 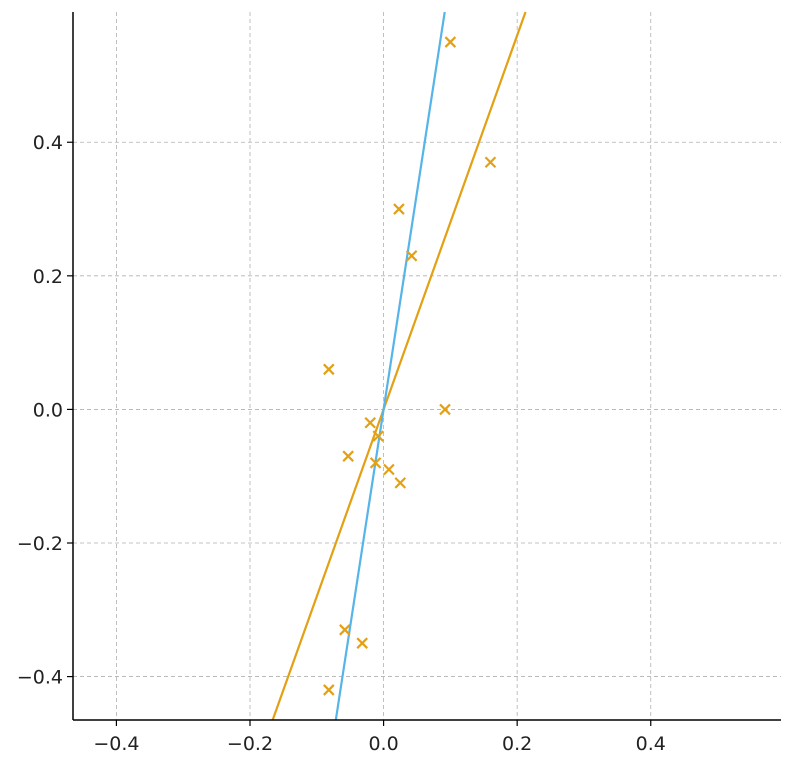 What do you see at coordinates (517, 744) in the screenshot?
I see `x-tick-label: 0.2` at bounding box center [517, 744].